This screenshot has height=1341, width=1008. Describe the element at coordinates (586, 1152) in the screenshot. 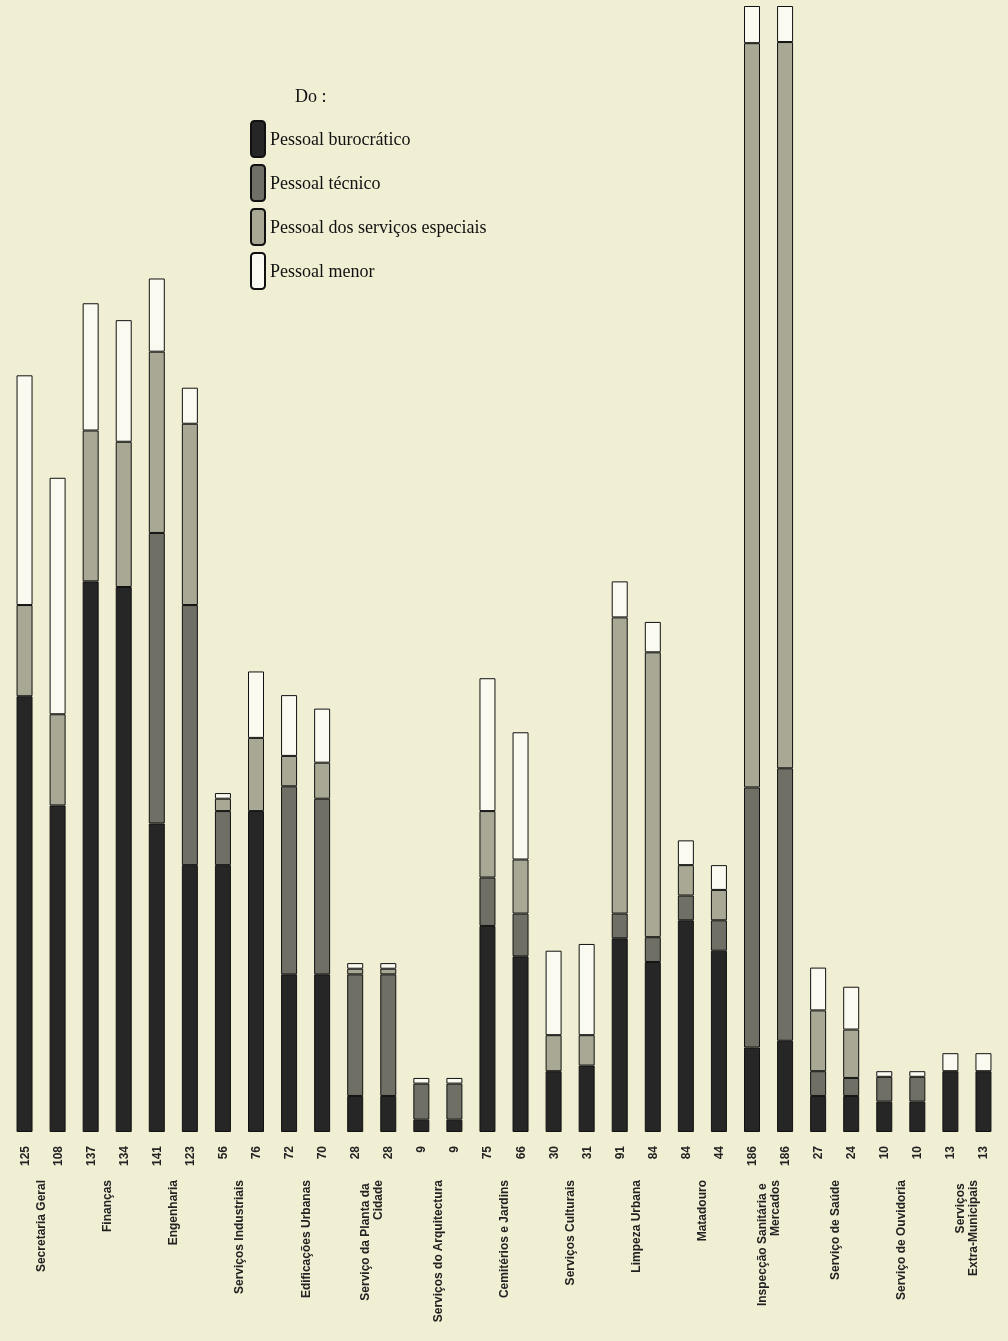

I see `x-tick-label: 31` at that location.